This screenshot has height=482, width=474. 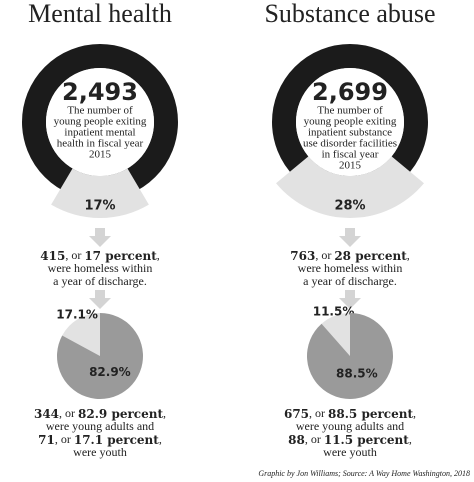 I want to click on description-line: health in fiscal year, so click(x=100, y=144).